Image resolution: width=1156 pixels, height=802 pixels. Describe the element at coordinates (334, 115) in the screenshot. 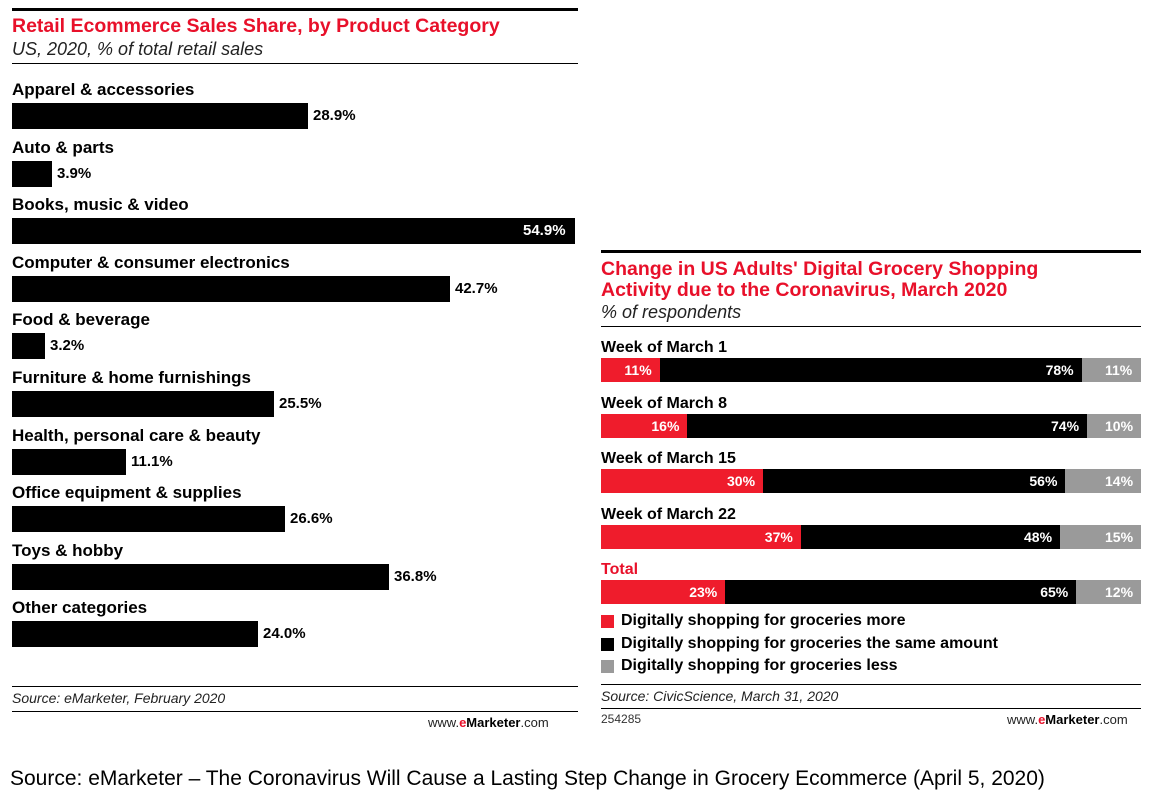

I see `value-label: 28.9%` at that location.